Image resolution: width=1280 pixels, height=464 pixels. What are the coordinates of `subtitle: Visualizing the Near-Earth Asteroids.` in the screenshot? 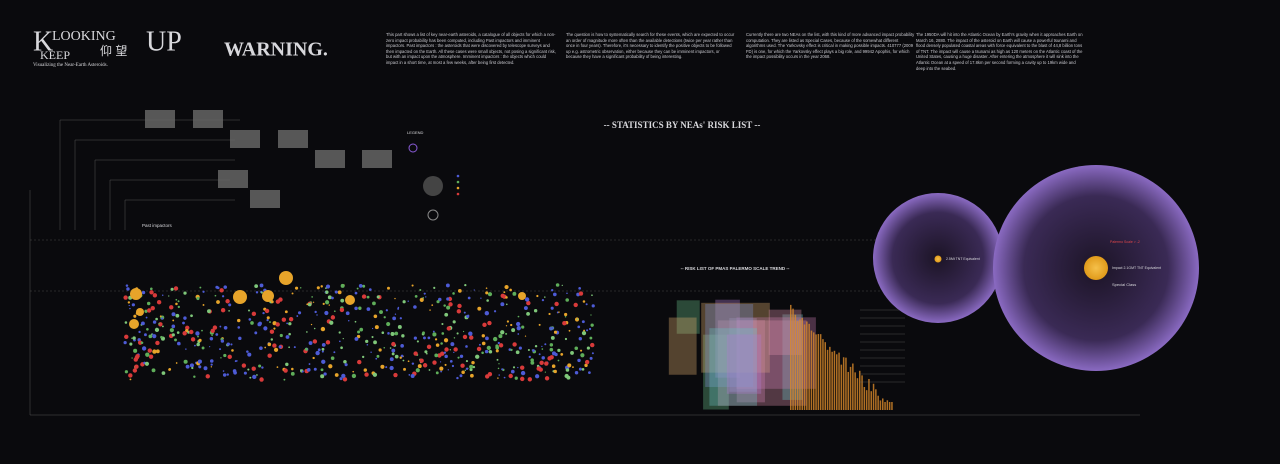 It's located at (70, 65).